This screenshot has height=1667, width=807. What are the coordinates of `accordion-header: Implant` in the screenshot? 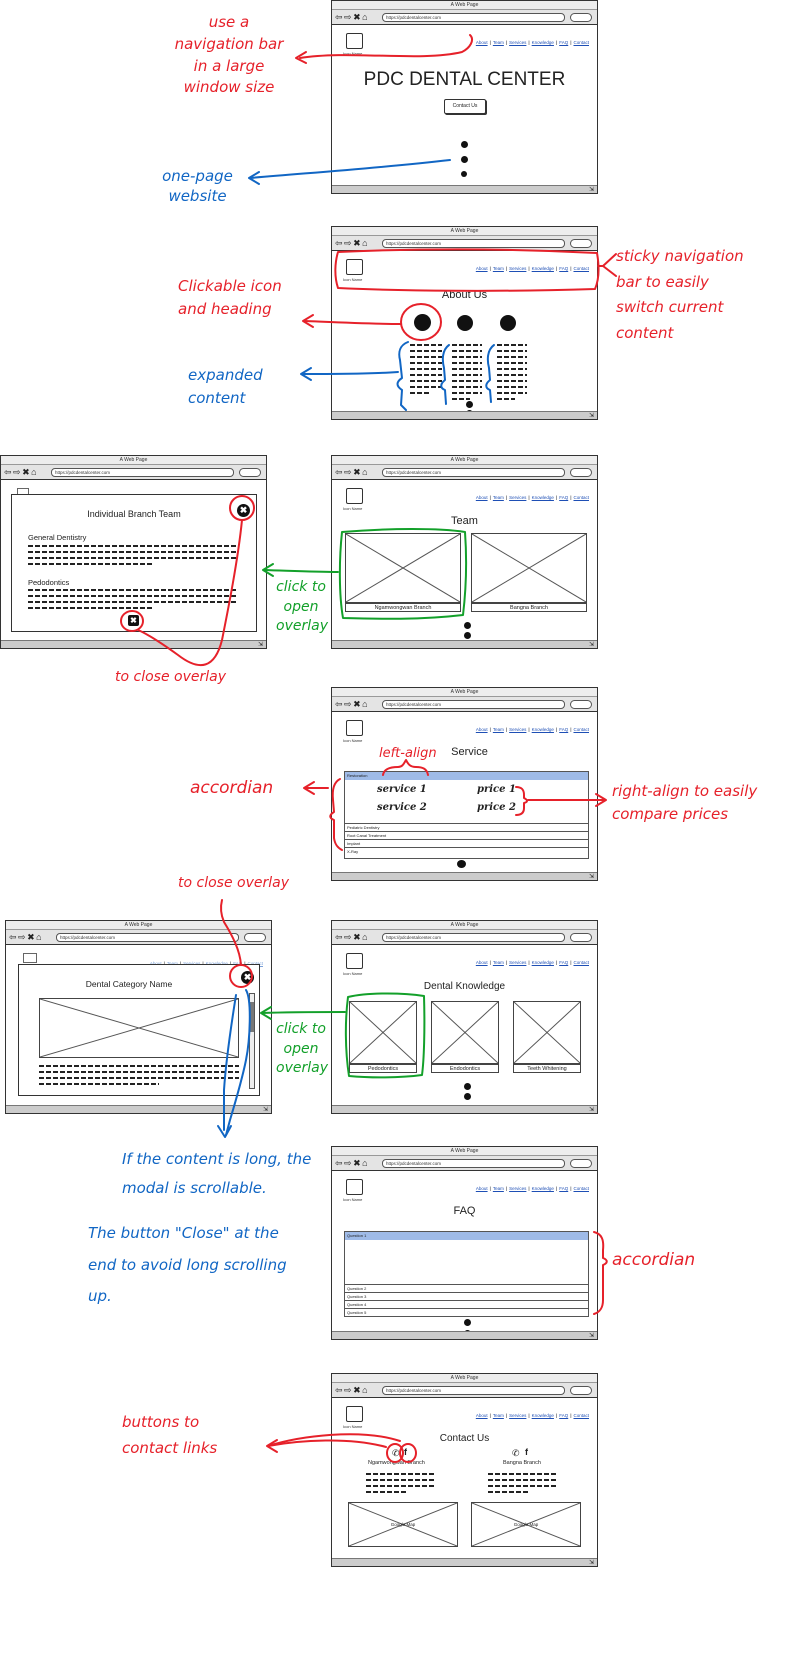 It's located at (466, 843).